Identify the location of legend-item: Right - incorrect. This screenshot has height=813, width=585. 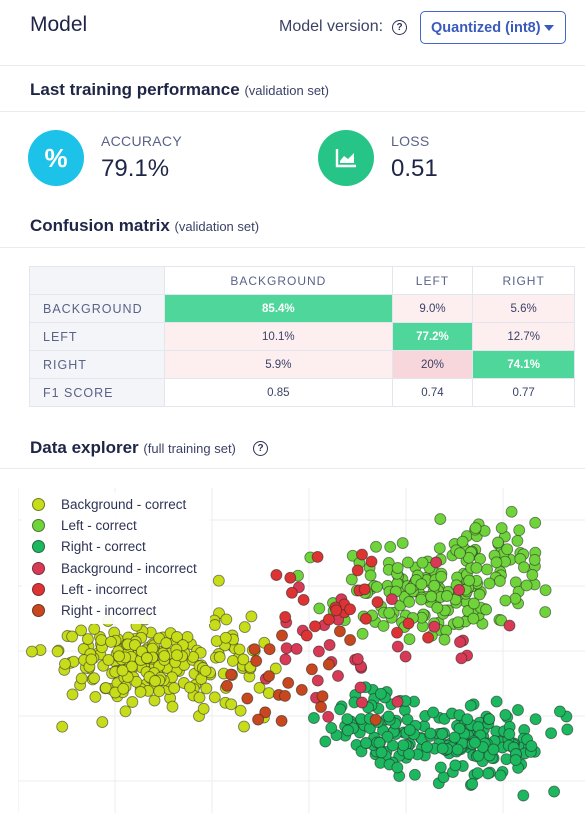
(94, 610).